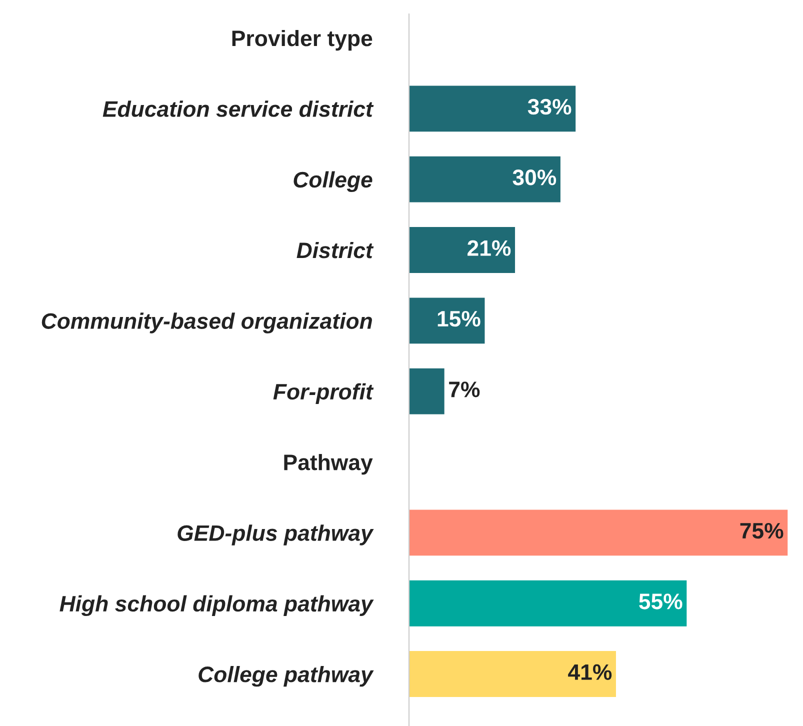 This screenshot has width=803, height=726. Describe the element at coordinates (328, 464) in the screenshot. I see `y-tick-label: Pathway` at that location.